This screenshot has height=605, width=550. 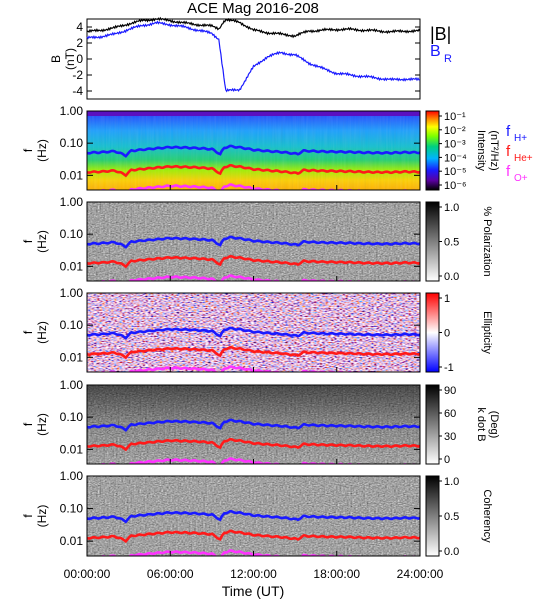 I want to click on colorbar: 1 0 -1 Ellipticity, so click(x=459, y=333).